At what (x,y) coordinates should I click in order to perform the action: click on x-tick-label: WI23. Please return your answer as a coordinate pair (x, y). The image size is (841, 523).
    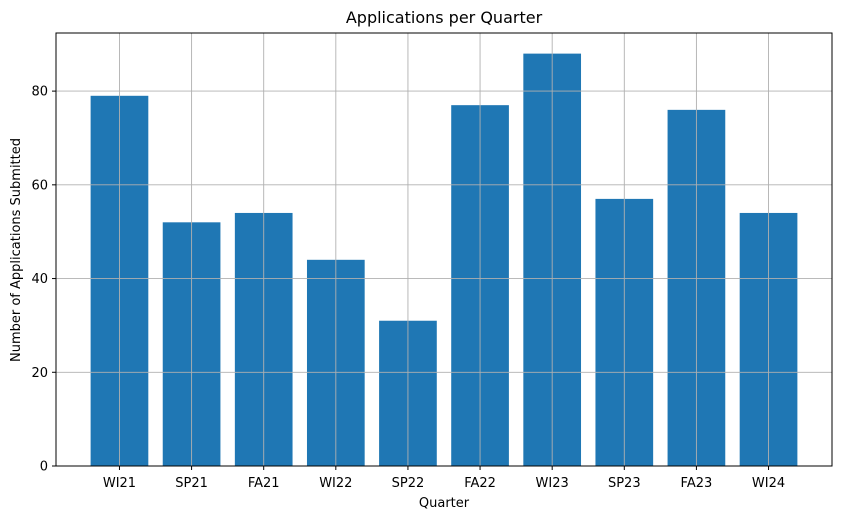
    Looking at the image, I should click on (552, 483).